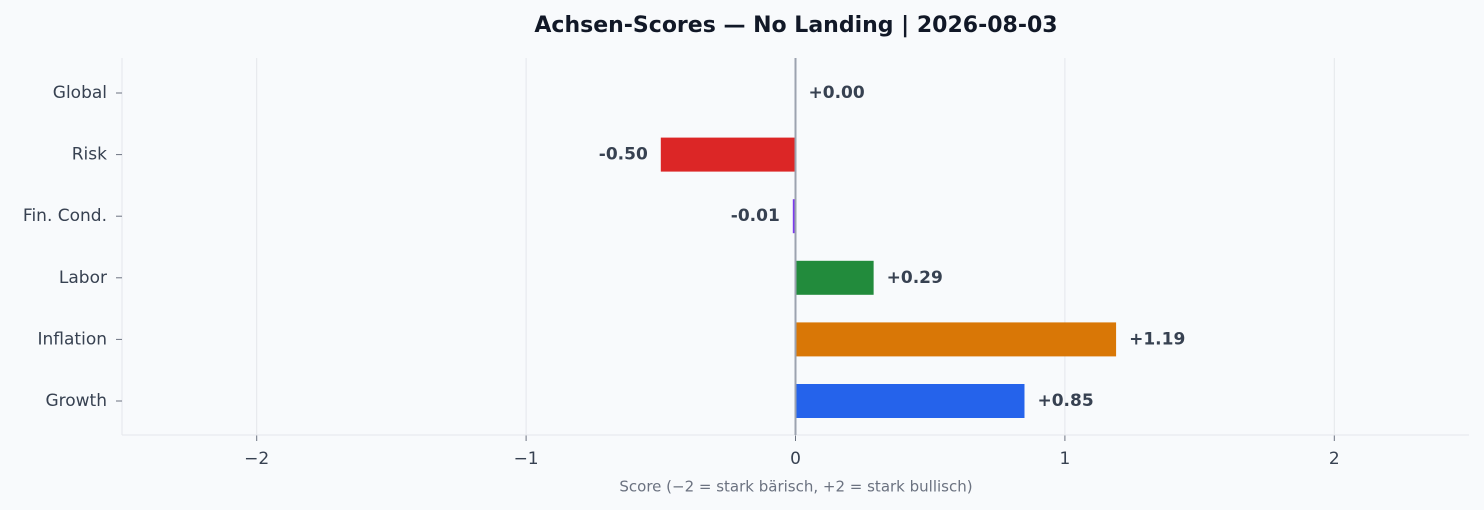 The height and width of the screenshot is (510, 1484). Describe the element at coordinates (76, 401) in the screenshot. I see `y-tick-label: Growth` at that location.